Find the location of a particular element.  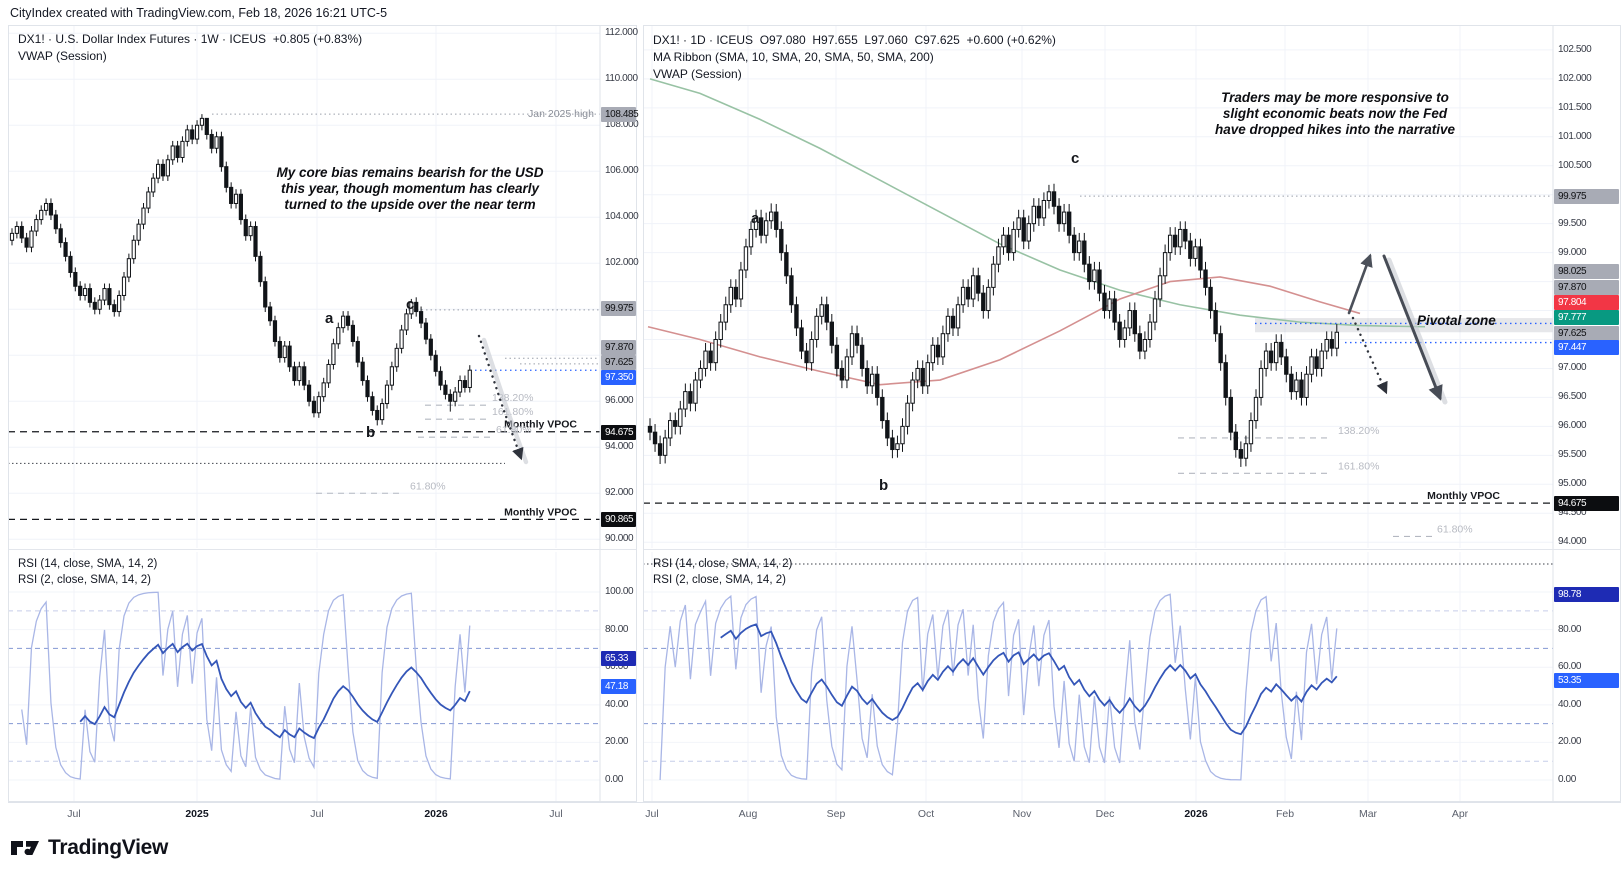

price-badge: 97.804 is located at coordinates (1586, 302).